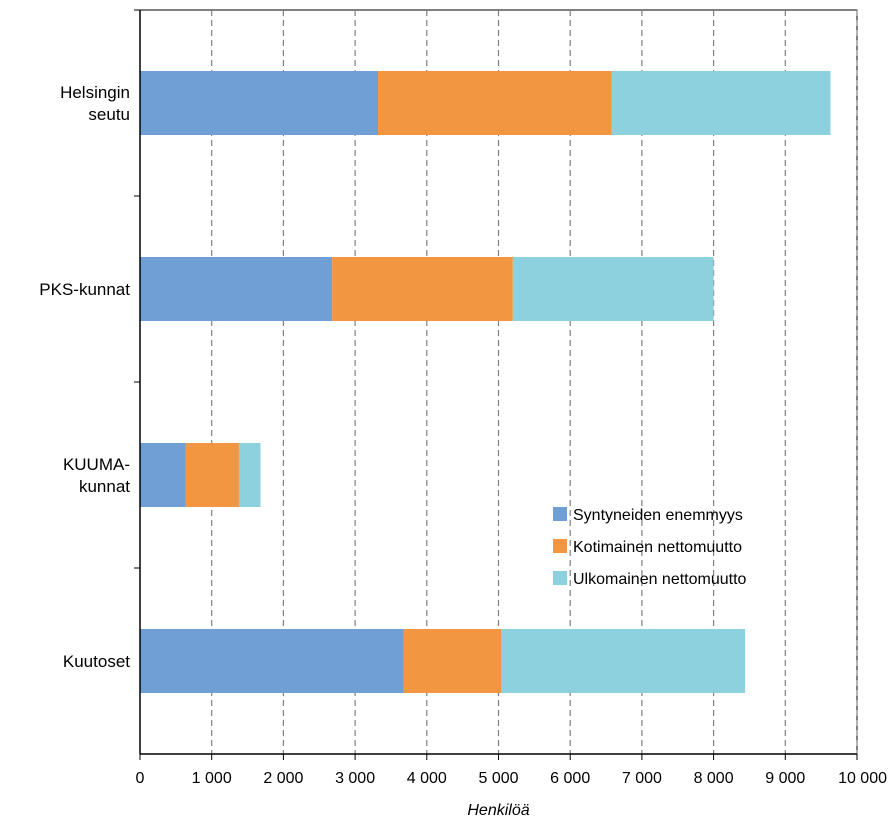 The image size is (894, 832). I want to click on legend-label: Kotimainen nettomuutto, so click(657, 547).